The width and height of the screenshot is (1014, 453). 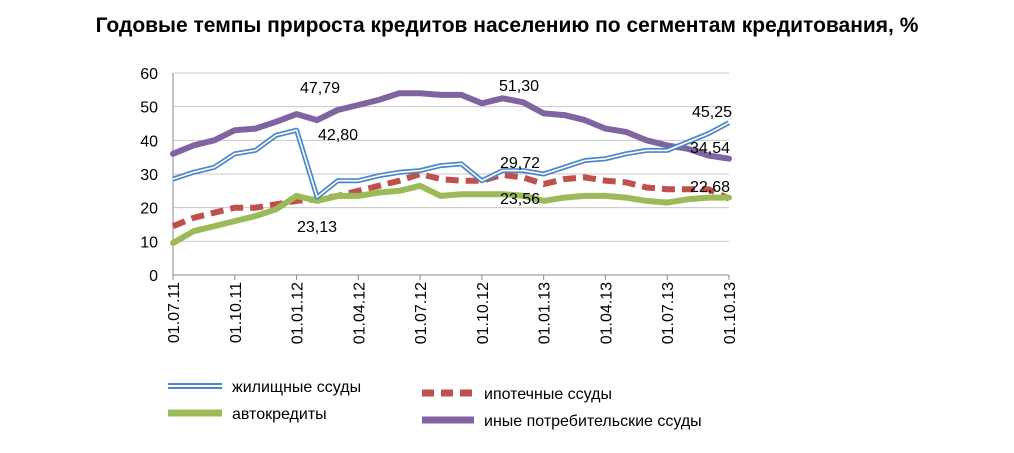 I want to click on y-tick-0: 0, so click(x=153, y=276).